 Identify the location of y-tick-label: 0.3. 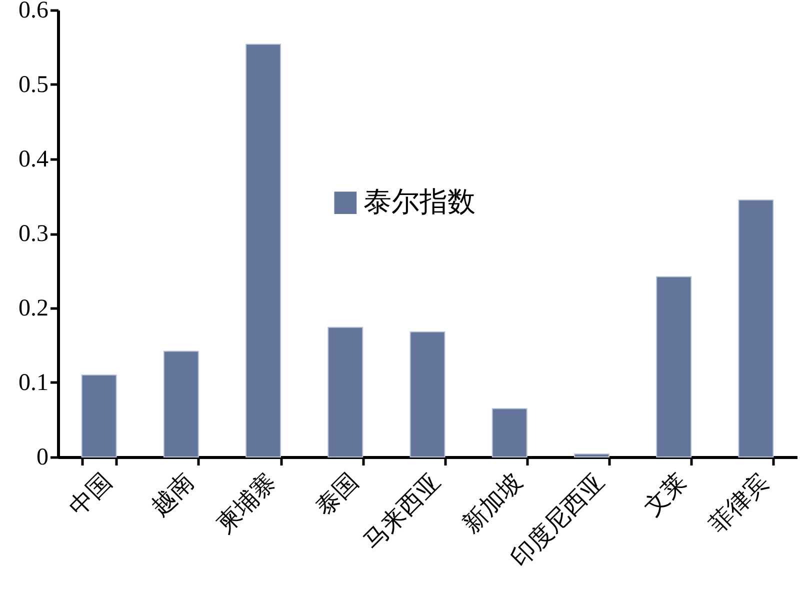
(33, 234).